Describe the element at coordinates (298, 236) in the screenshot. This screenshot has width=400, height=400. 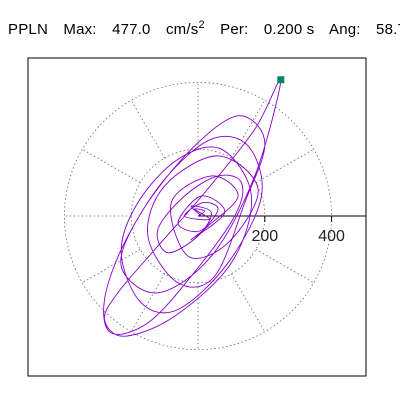
I see `radial-tick-labels: 200 400` at that location.